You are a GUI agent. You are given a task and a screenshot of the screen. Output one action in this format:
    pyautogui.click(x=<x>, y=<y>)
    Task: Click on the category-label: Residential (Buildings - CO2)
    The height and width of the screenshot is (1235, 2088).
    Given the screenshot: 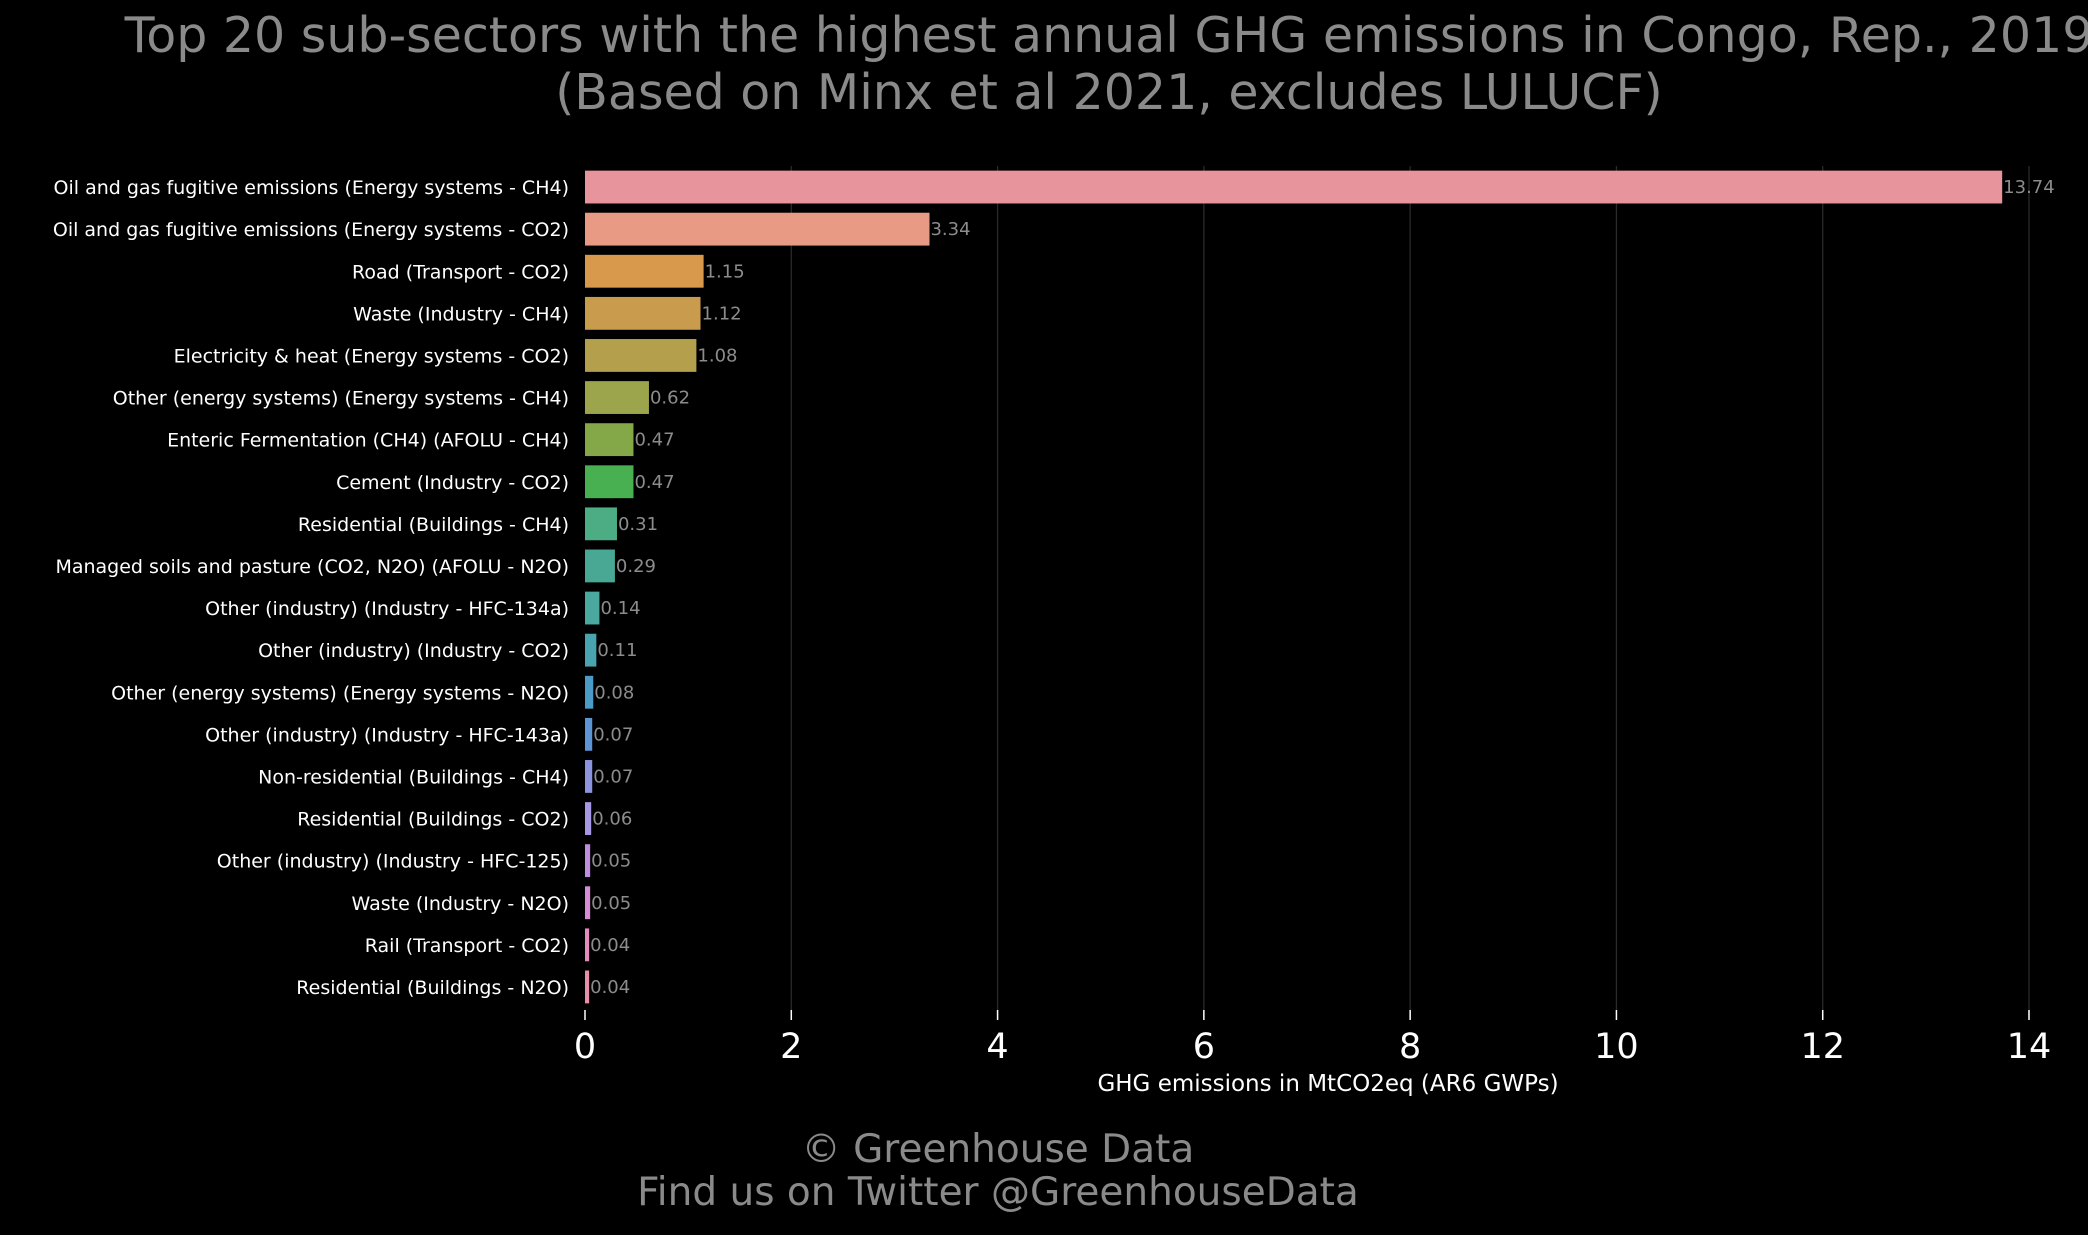 What is the action you would take?
    pyautogui.click(x=433, y=820)
    